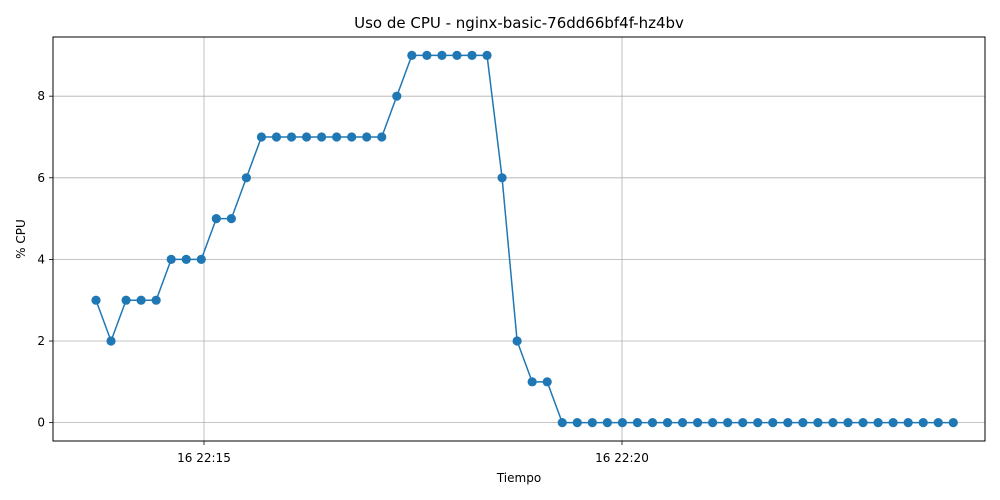 This screenshot has width=1000, height=500. What do you see at coordinates (41, 423) in the screenshot?
I see `y-tick-label: 0` at bounding box center [41, 423].